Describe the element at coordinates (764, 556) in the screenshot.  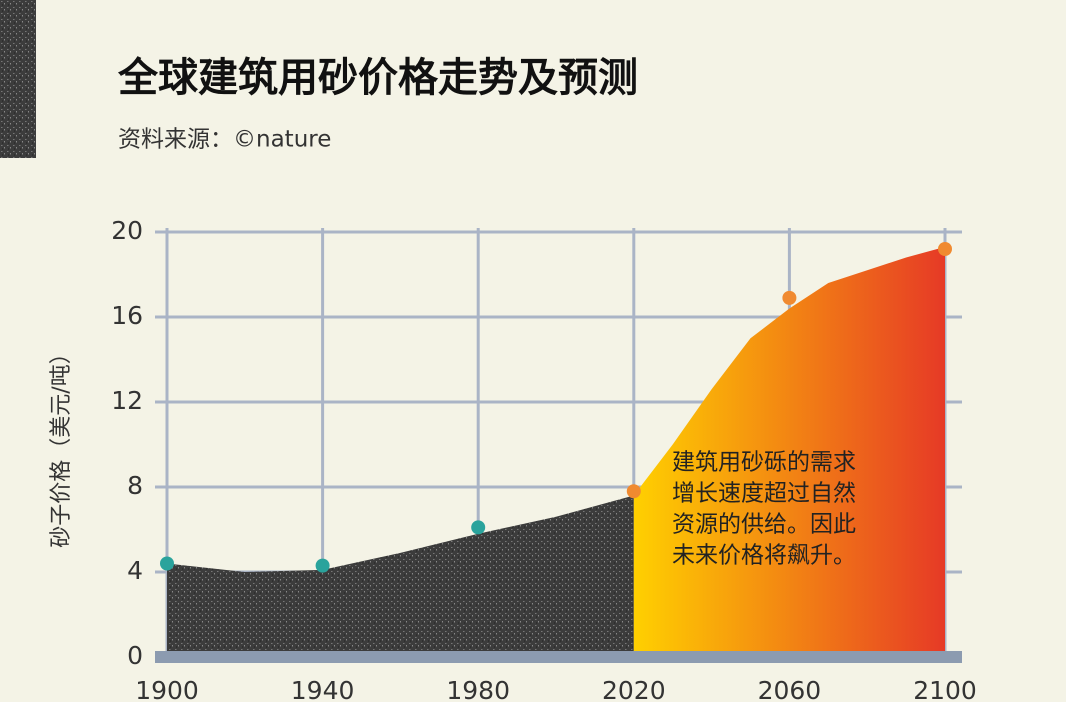
I see `annotation: 未来价格将飙升。` at that location.